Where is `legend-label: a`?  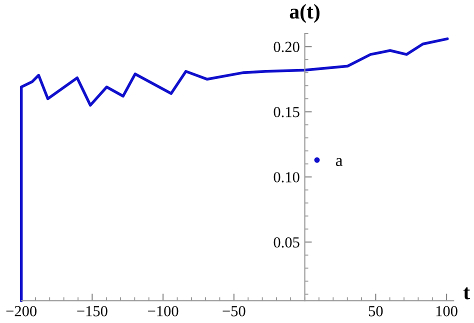
legend-label: a is located at coordinates (339, 162).